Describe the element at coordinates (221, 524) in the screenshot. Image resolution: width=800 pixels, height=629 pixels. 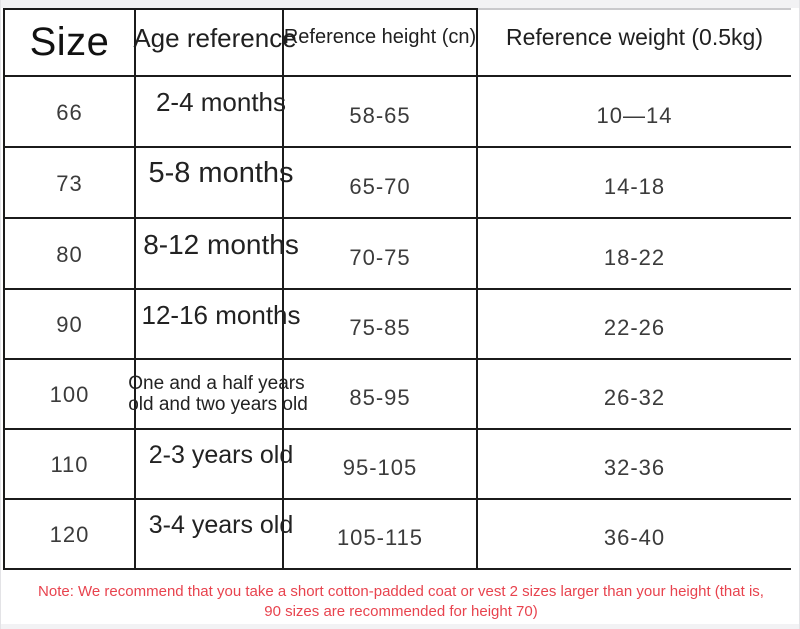
I see `age-value: 3-4 years old` at that location.